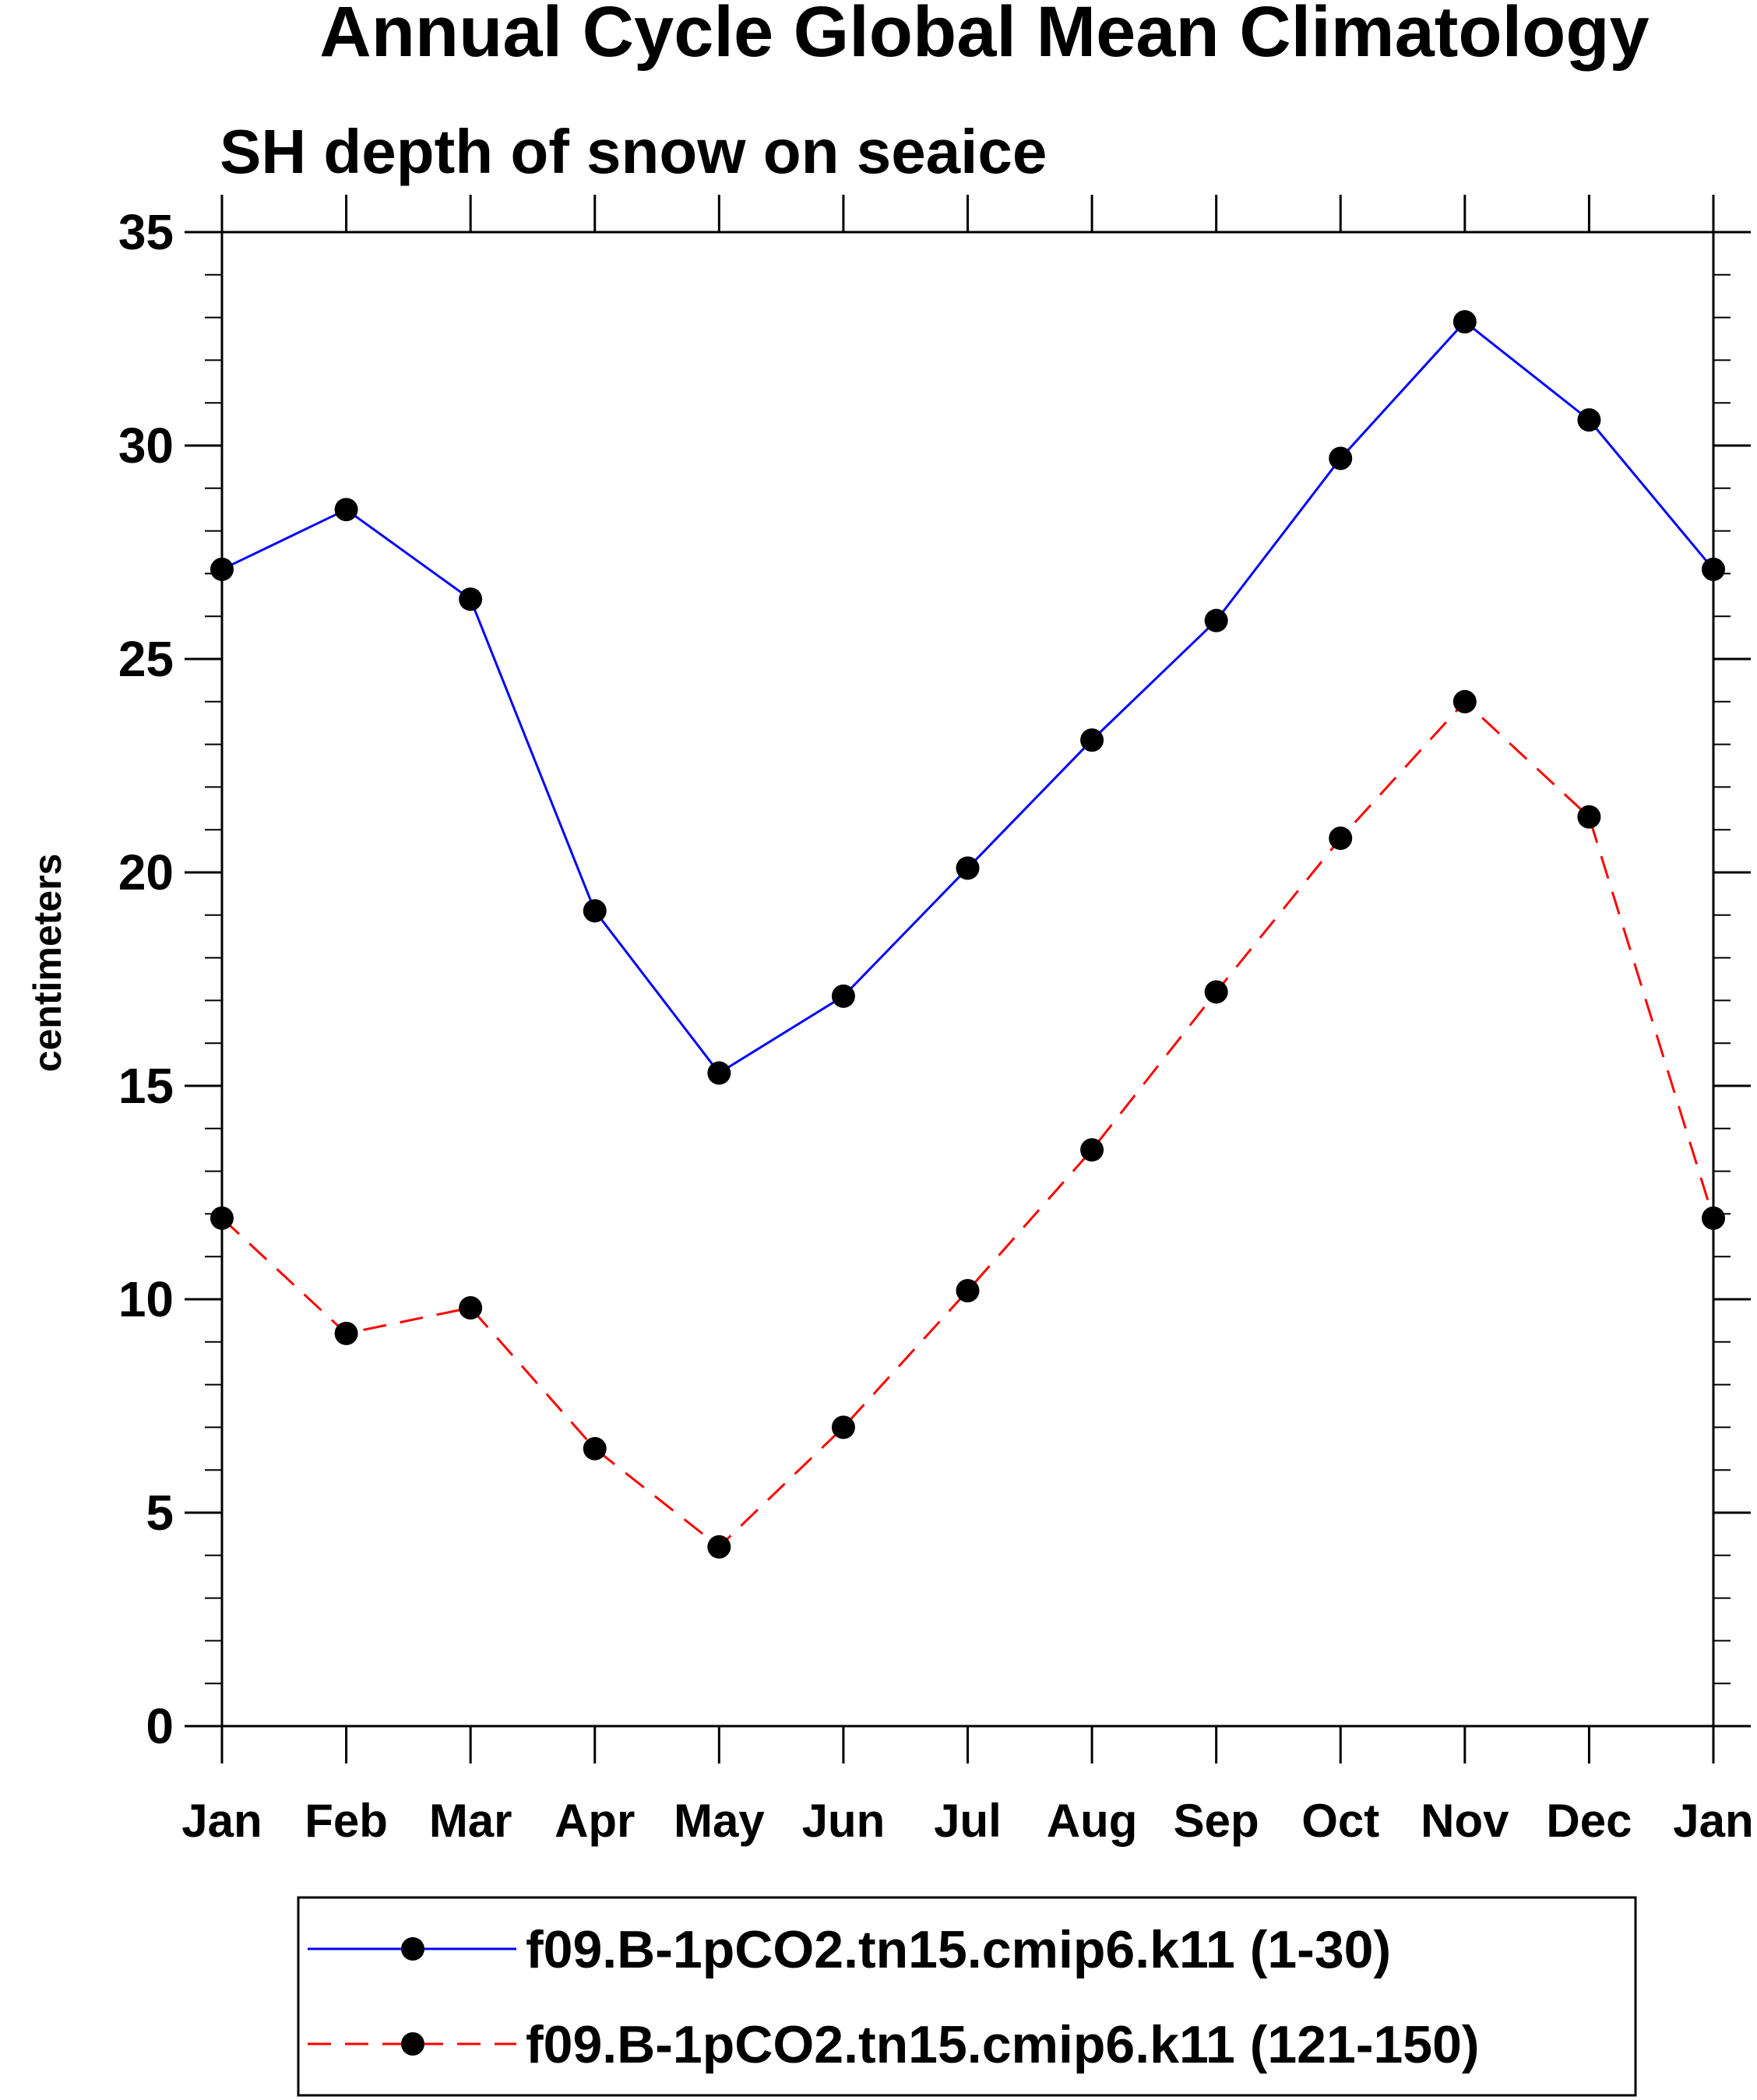  What do you see at coordinates (984, 36) in the screenshot?
I see `chart-title: Annual Cycle Global Mean Climatology` at bounding box center [984, 36].